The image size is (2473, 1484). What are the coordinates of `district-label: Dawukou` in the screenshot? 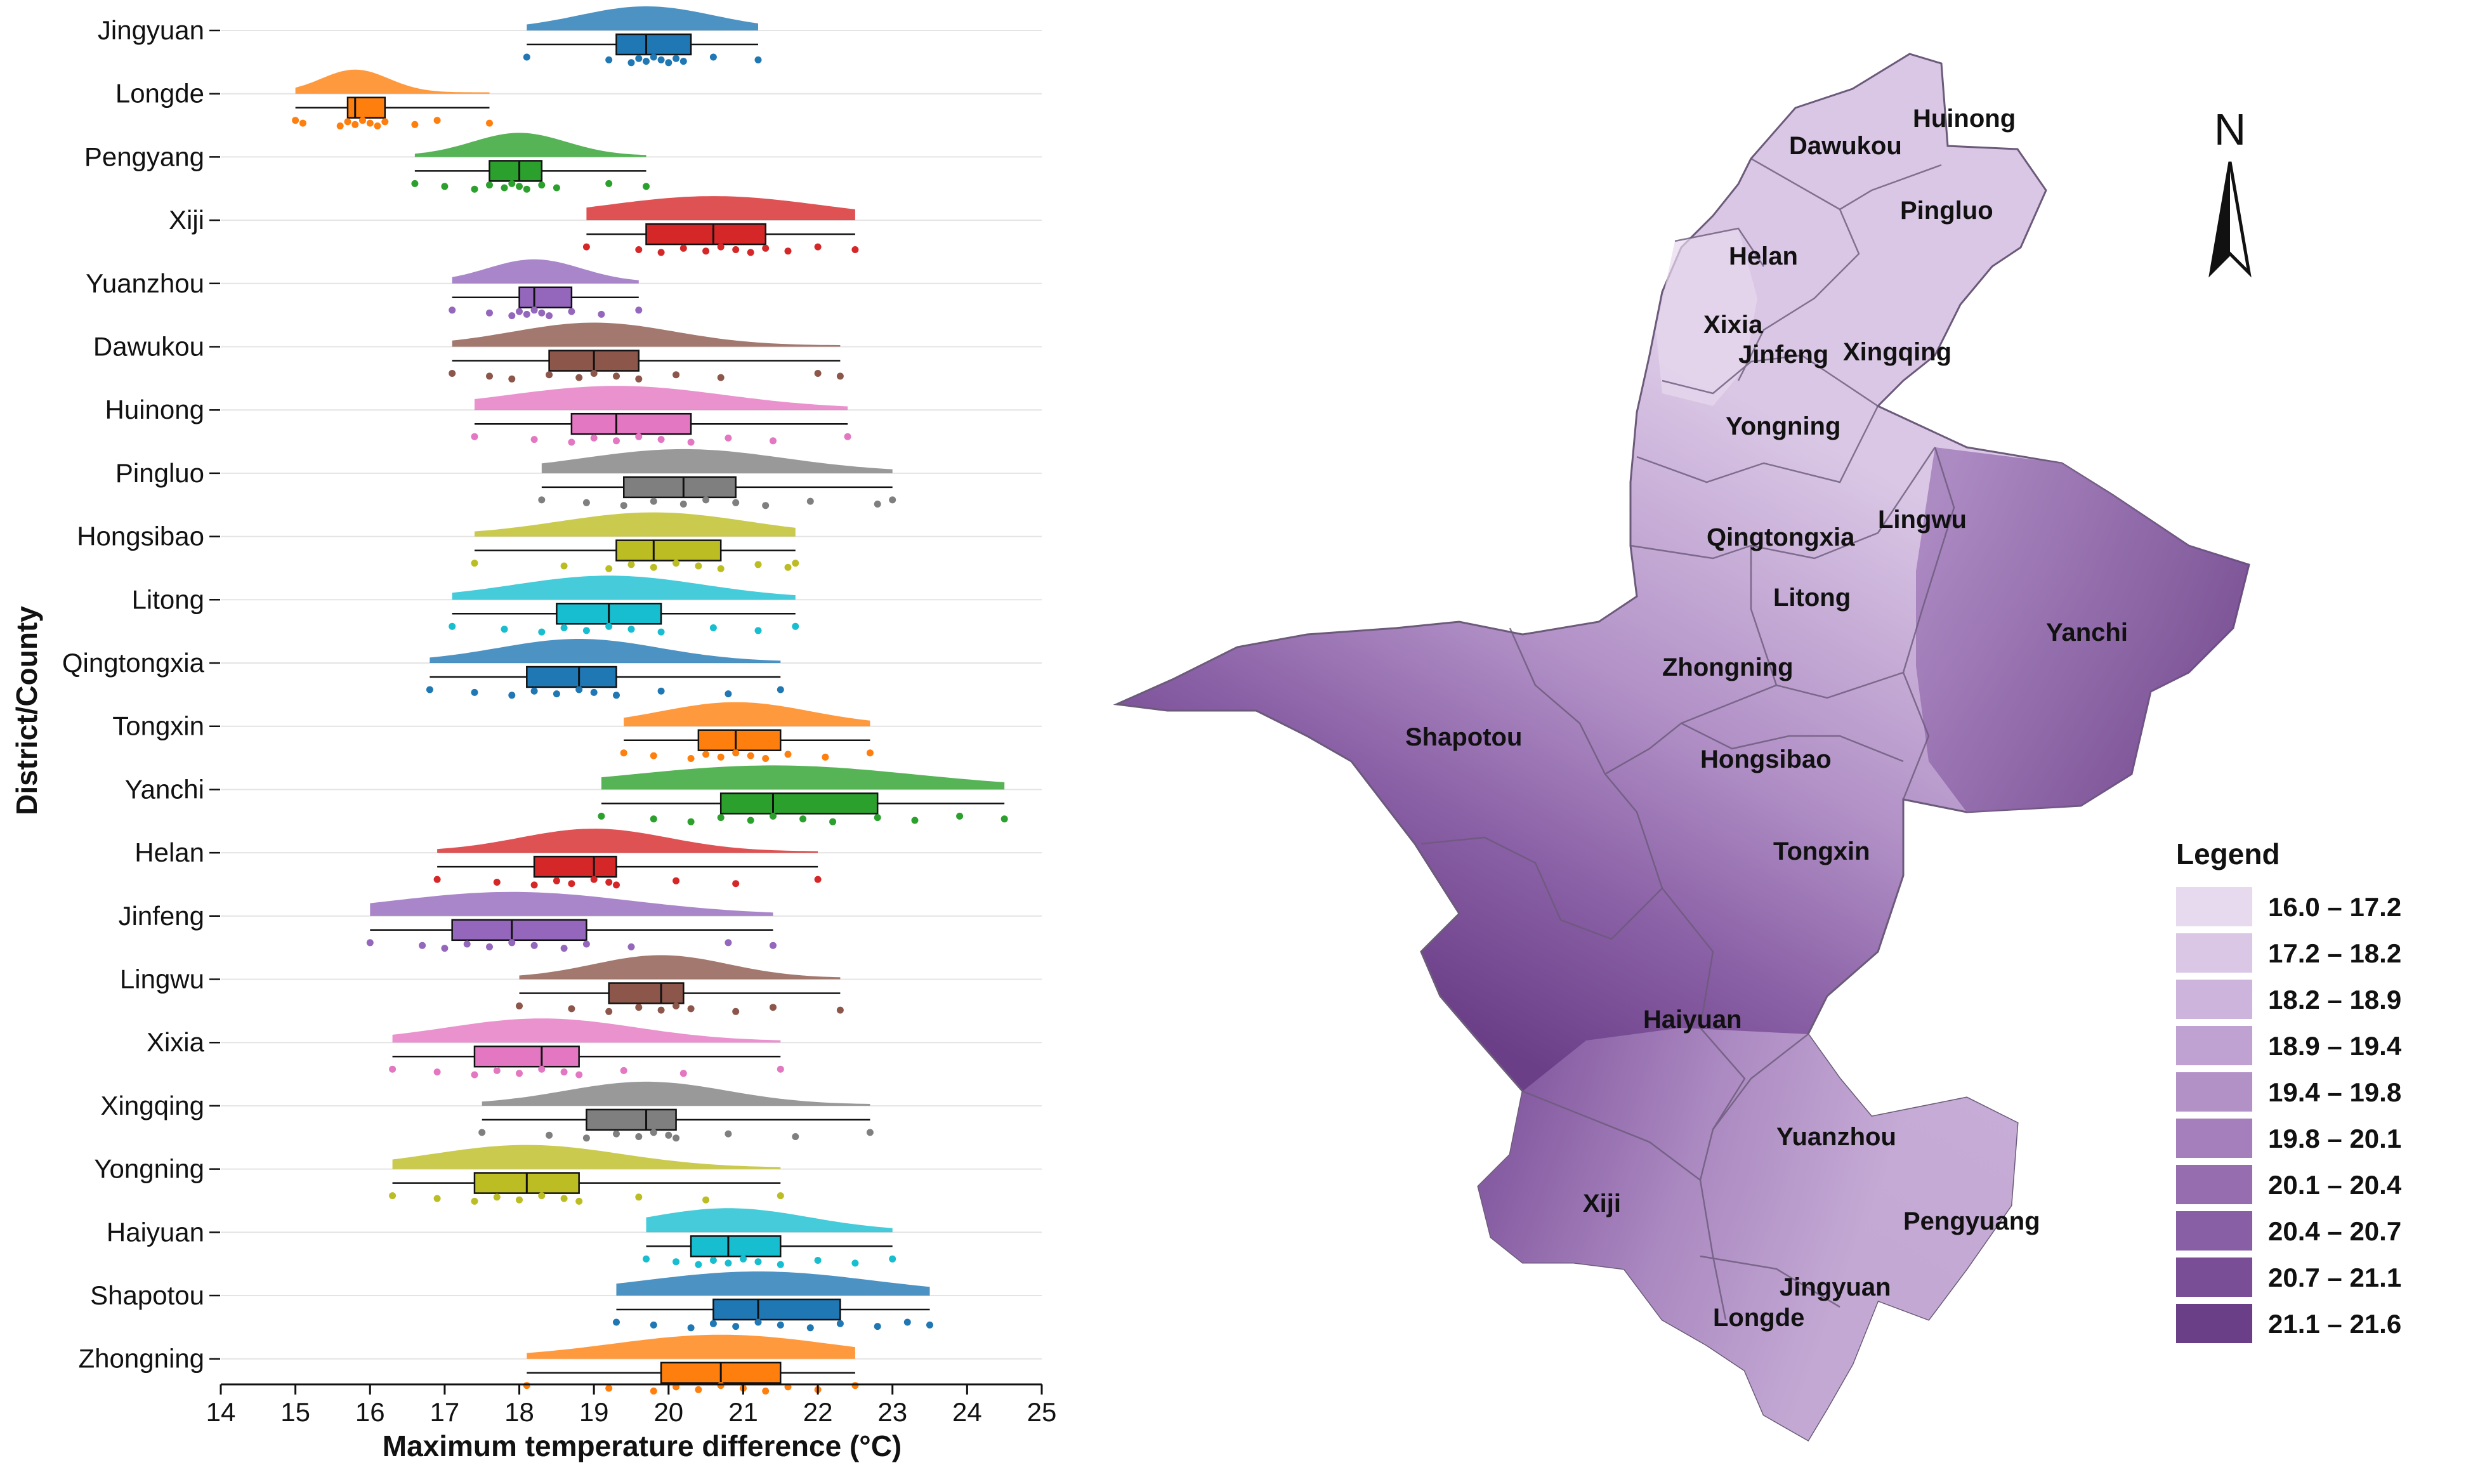 It's located at (1846, 146).